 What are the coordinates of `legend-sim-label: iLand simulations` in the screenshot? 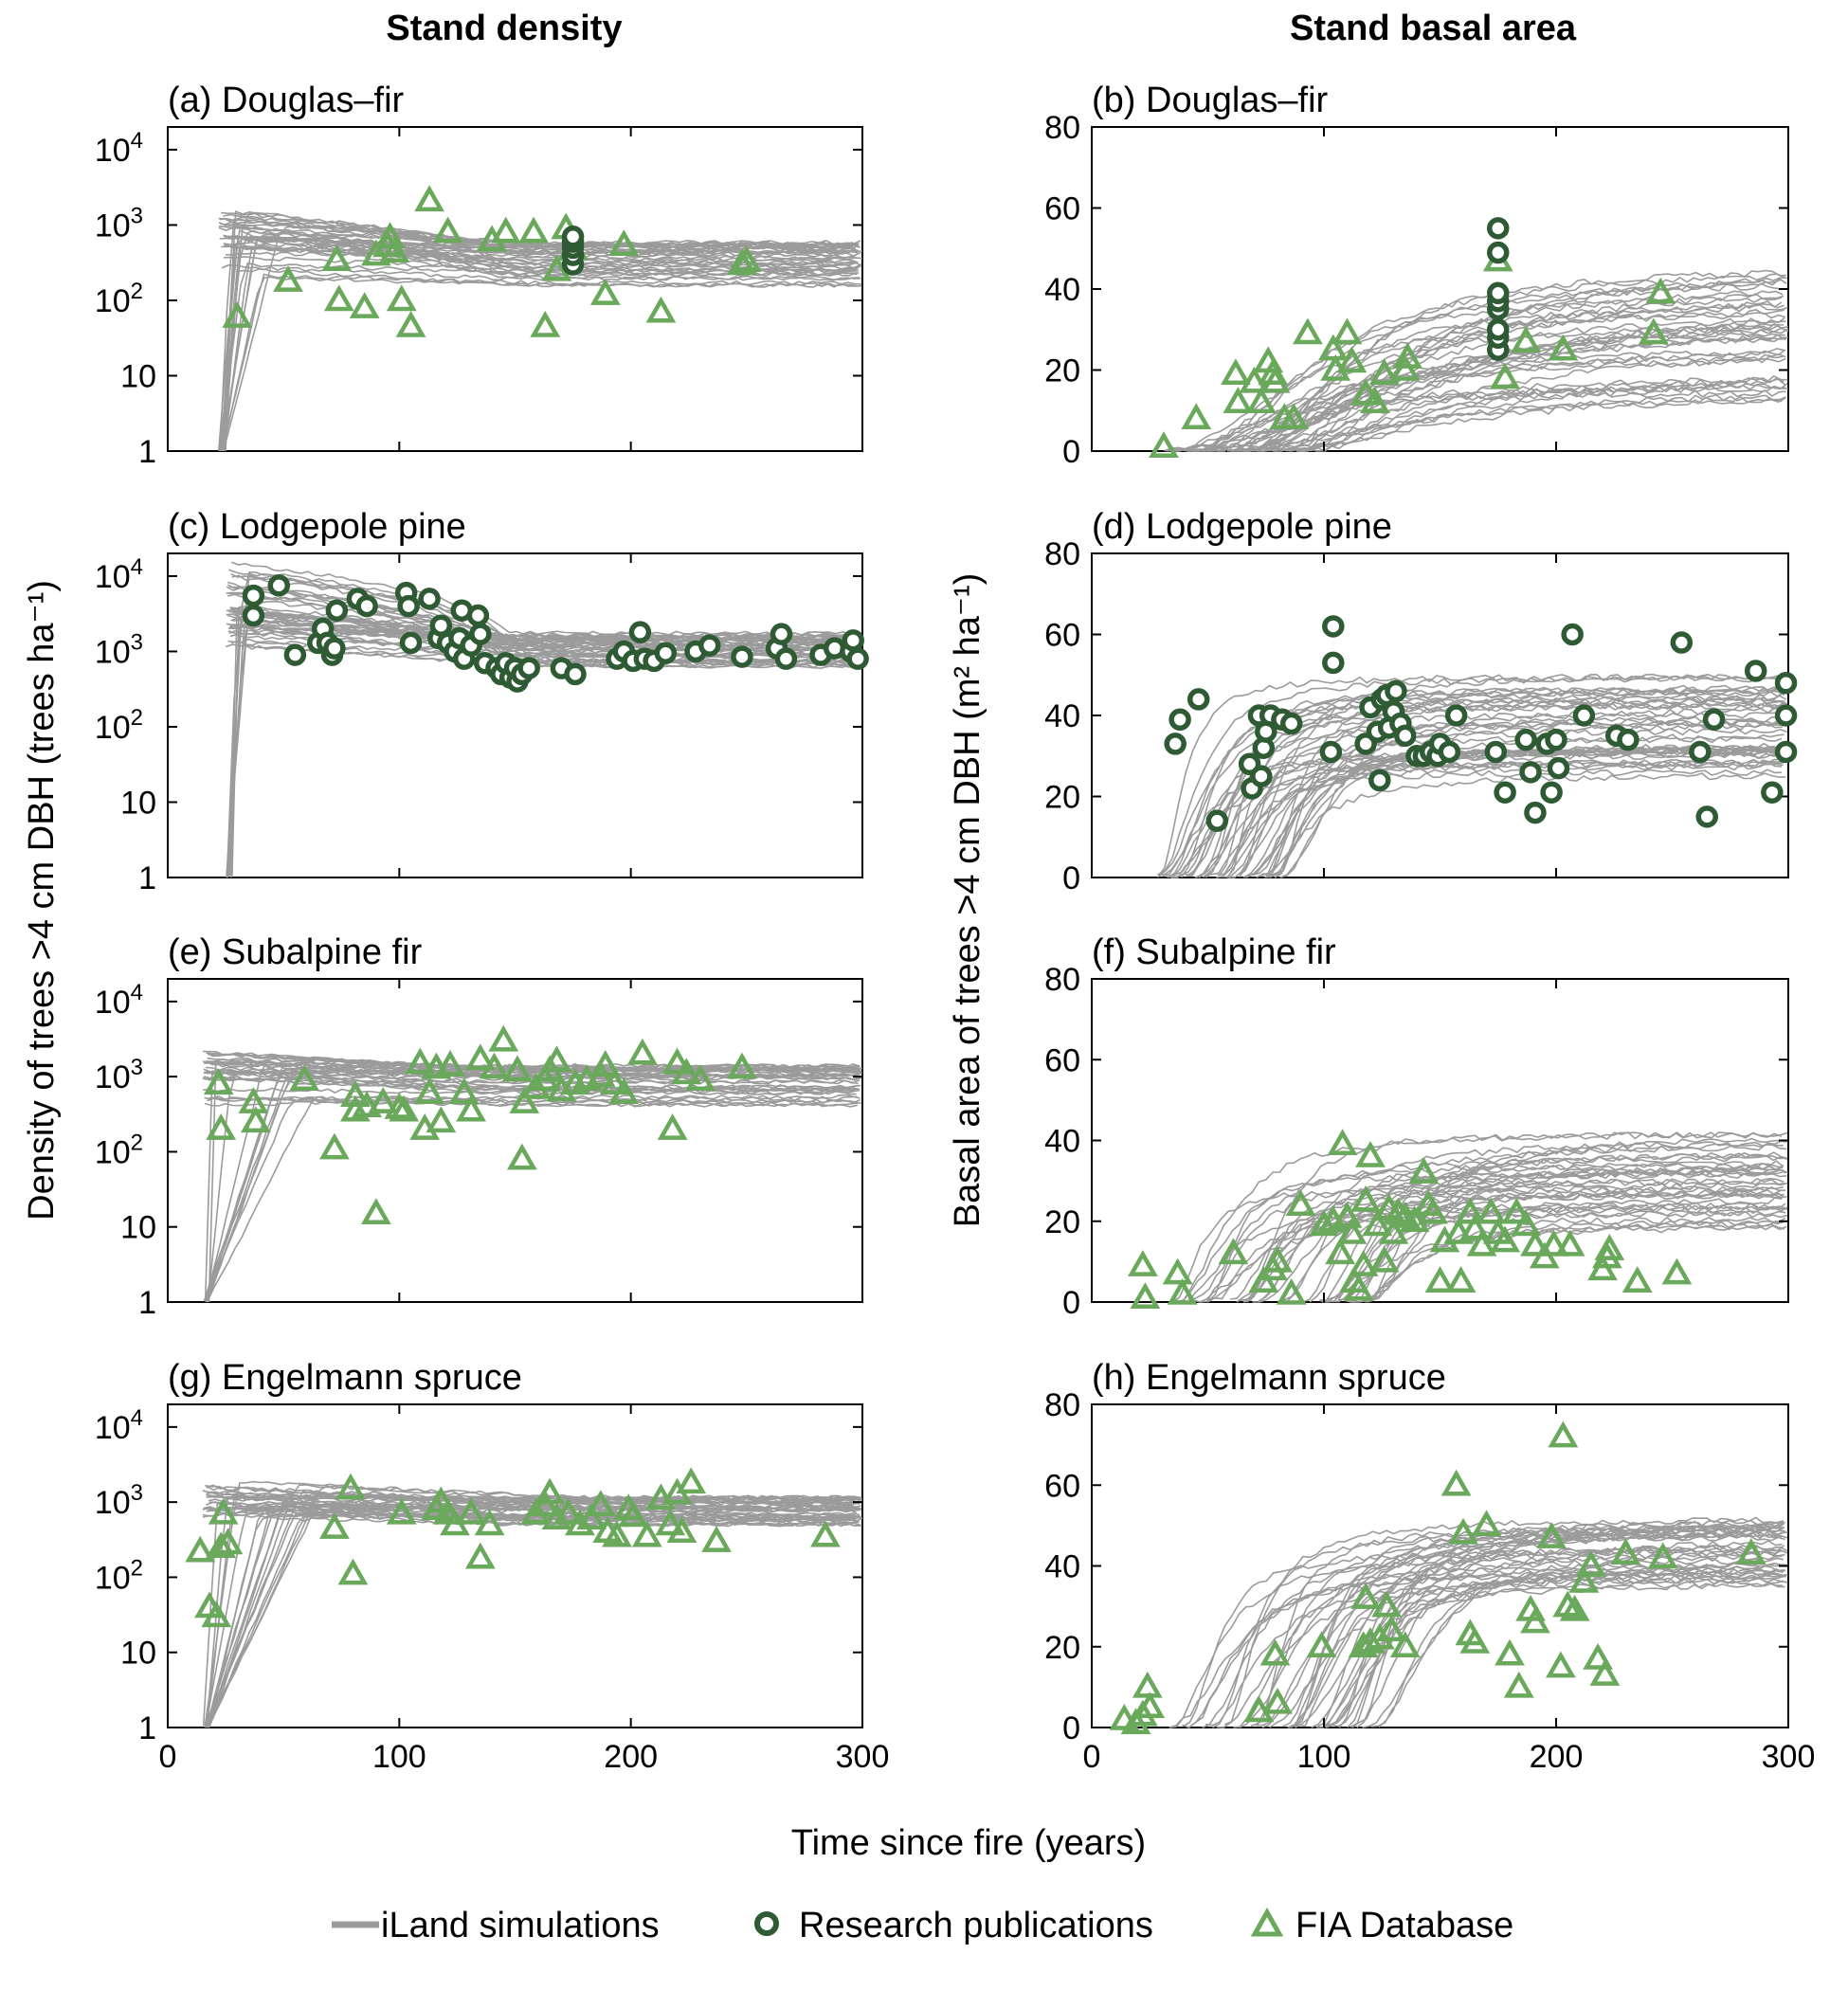 It's located at (520, 1925).